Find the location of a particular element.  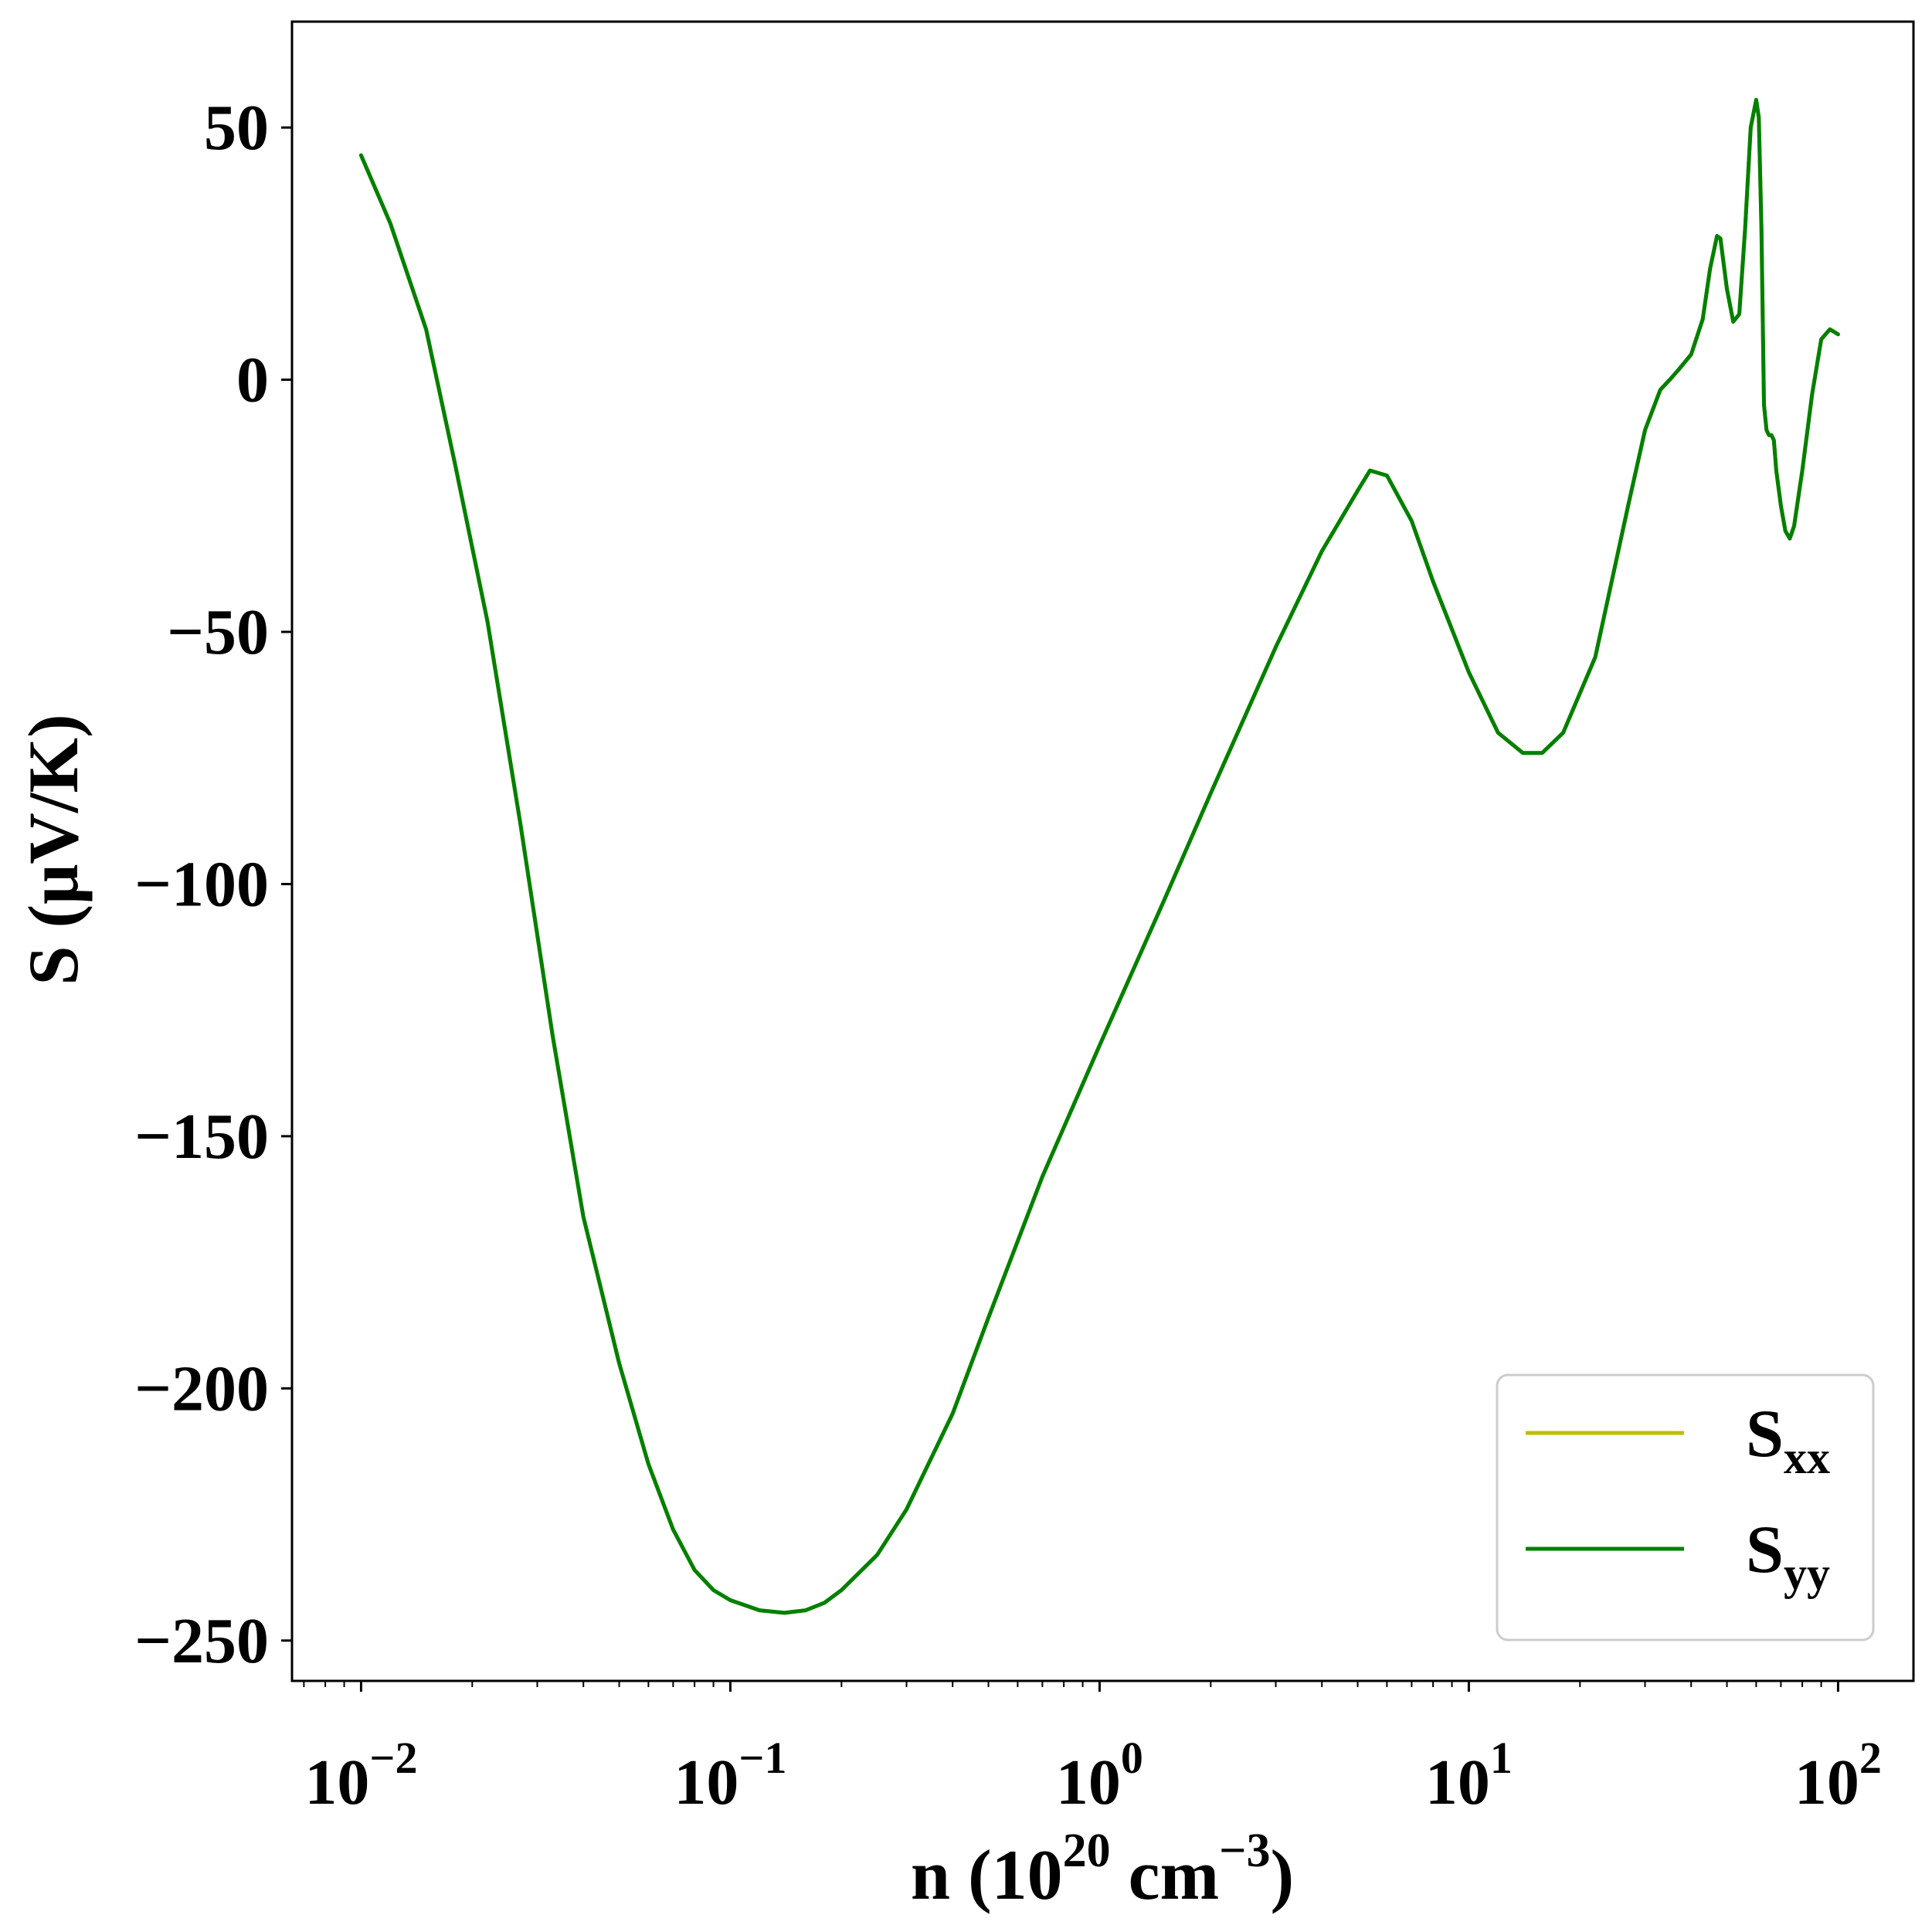

legend-box is located at coordinates (1686, 1507).